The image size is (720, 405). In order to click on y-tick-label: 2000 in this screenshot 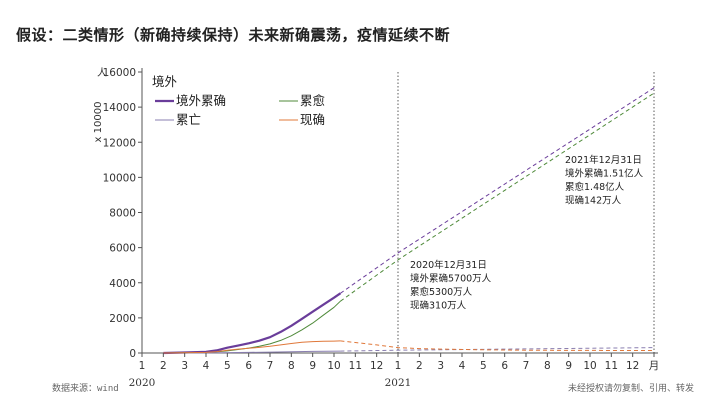, I will do `click(122, 319)`.